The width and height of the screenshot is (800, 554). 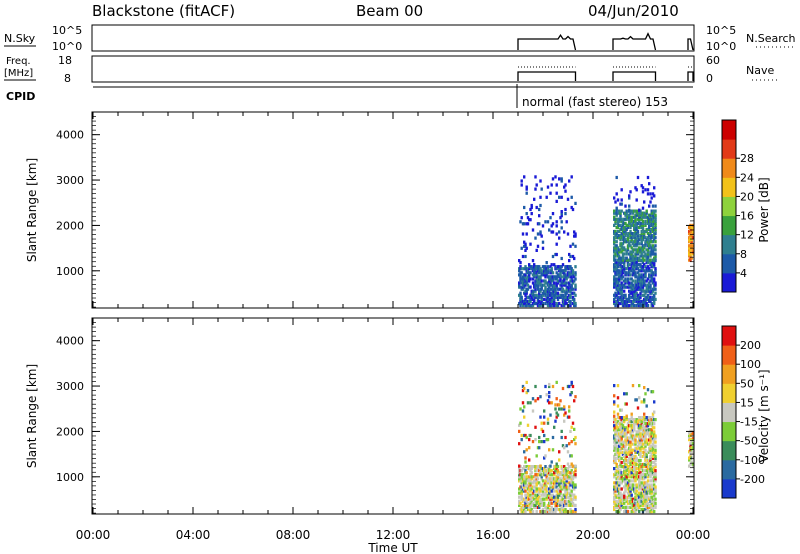 I want to click on colorbar-tick-label: 28, so click(x=747, y=158).